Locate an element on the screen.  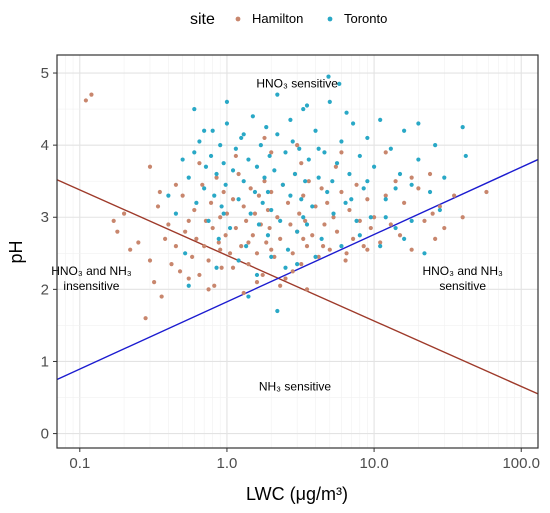
x-axis-title: LWC (μg/m³) is located at coordinates (297, 494).